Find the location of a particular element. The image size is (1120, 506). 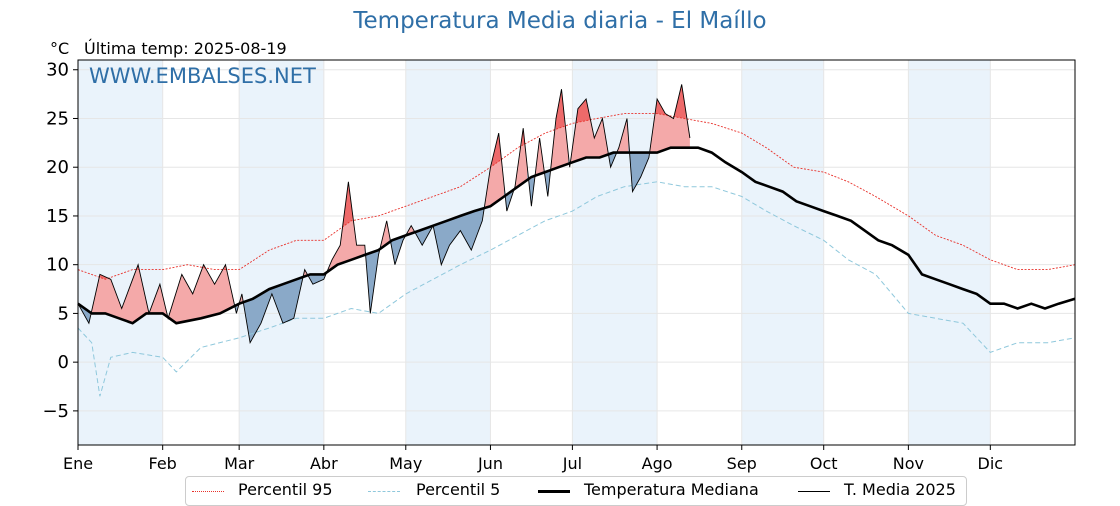

legend-label-median: Temperatura Mediana is located at coordinates (671, 489).